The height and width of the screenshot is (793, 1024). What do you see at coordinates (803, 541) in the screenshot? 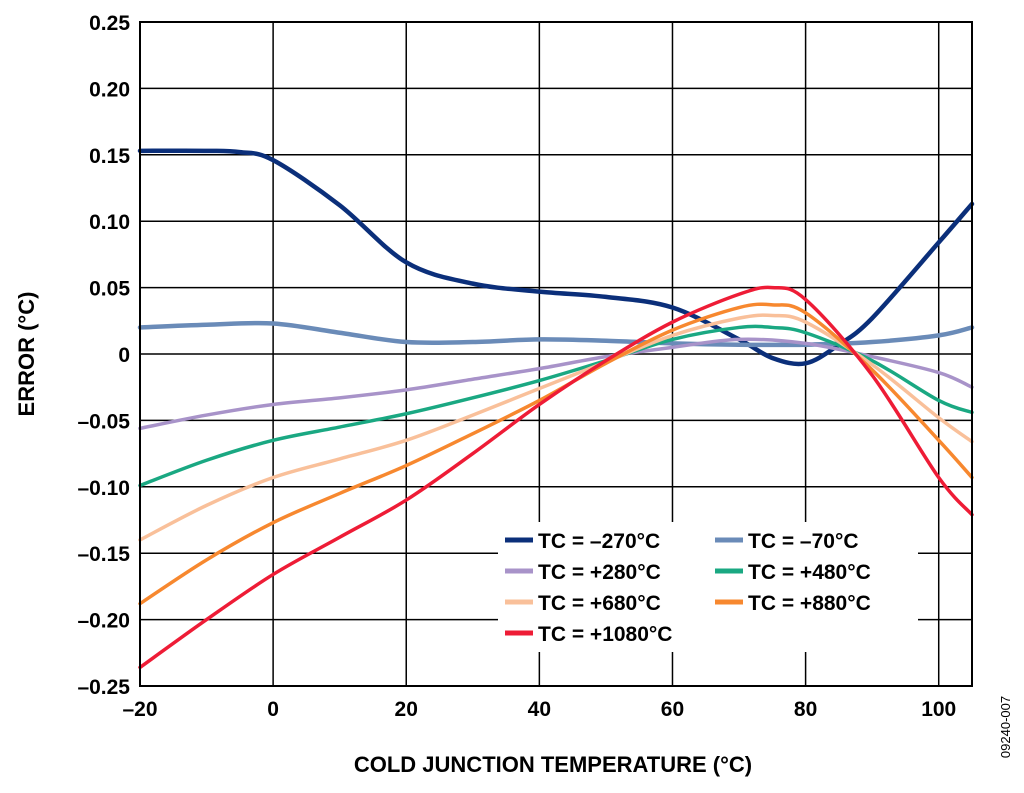
I see `legend-label: TC = –70°C` at bounding box center [803, 541].